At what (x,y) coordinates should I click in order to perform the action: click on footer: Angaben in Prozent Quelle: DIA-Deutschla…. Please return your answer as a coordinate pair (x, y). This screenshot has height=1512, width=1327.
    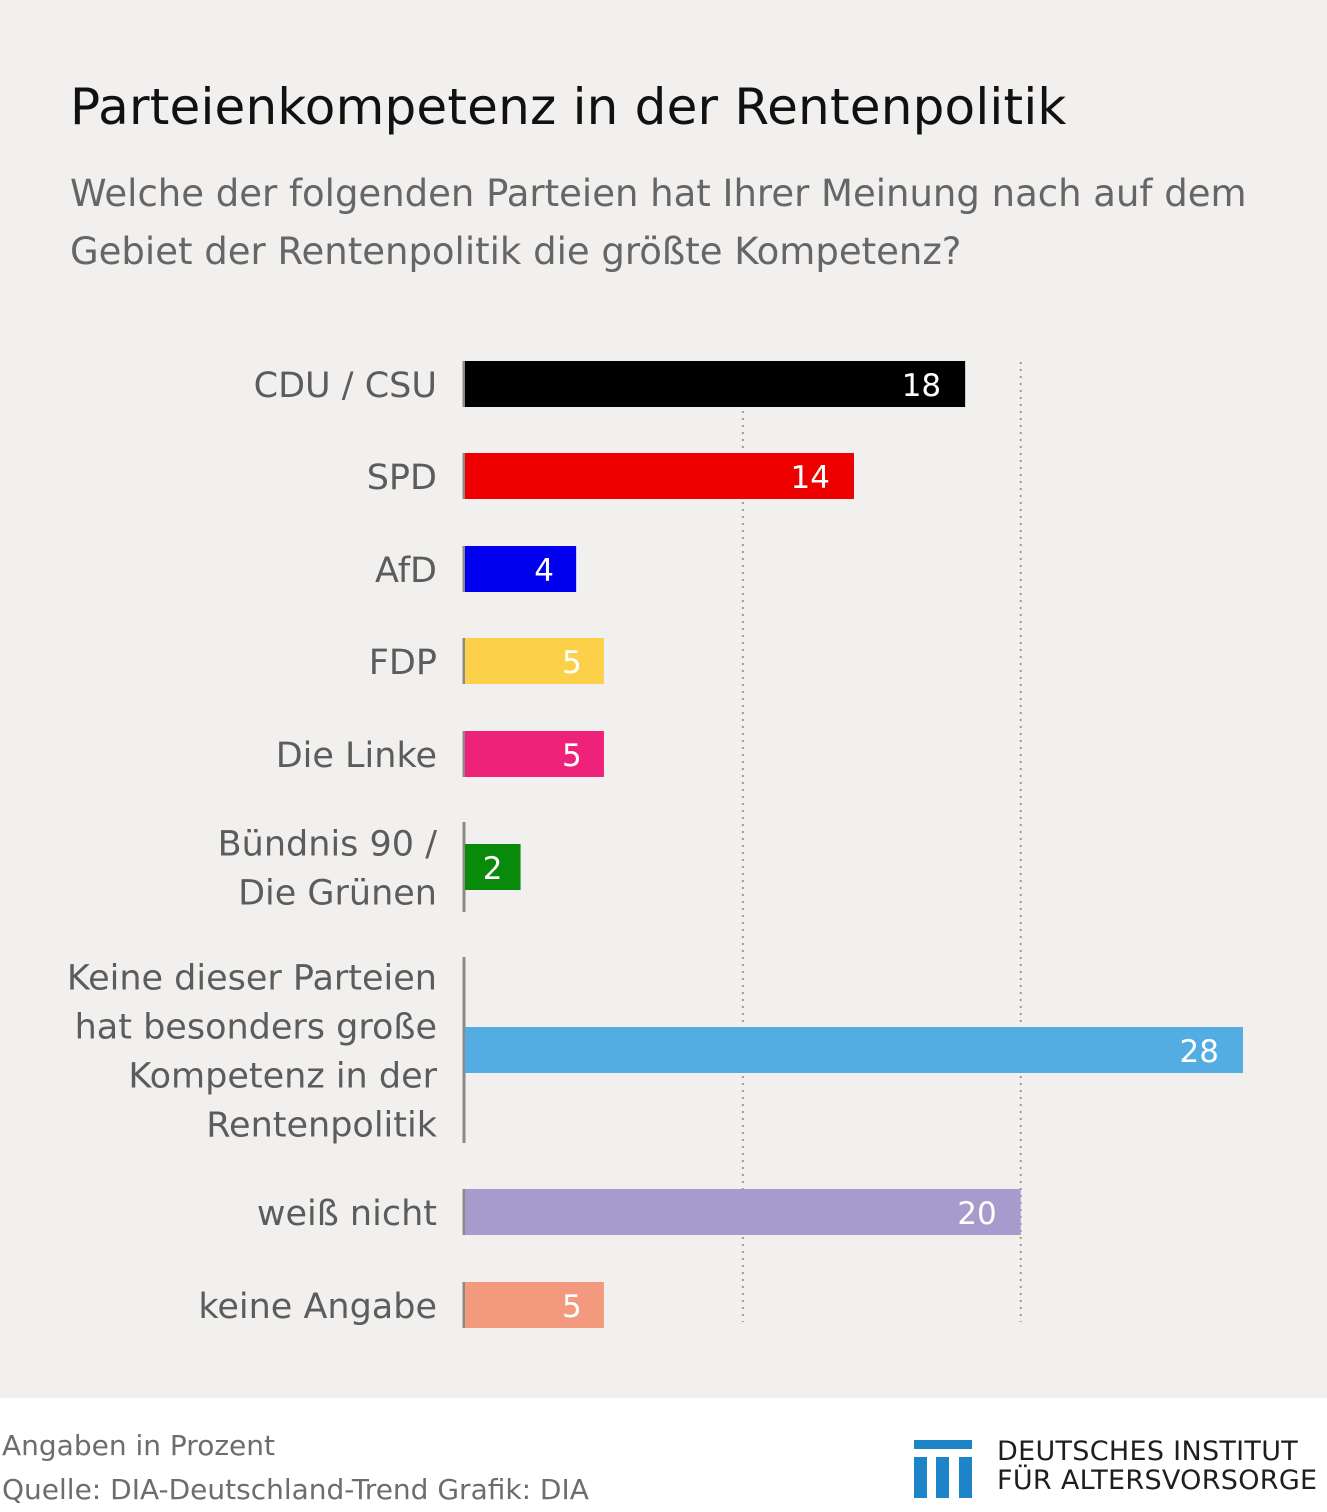
    Looking at the image, I should click on (295, 1468).